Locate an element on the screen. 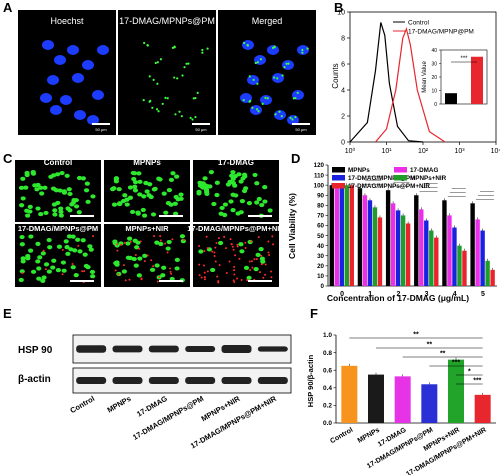 This screenshot has width=500, height=475. panel-b-inset: 0 10 20 30 40 Mean Value *** is located at coordinates (455, 78).